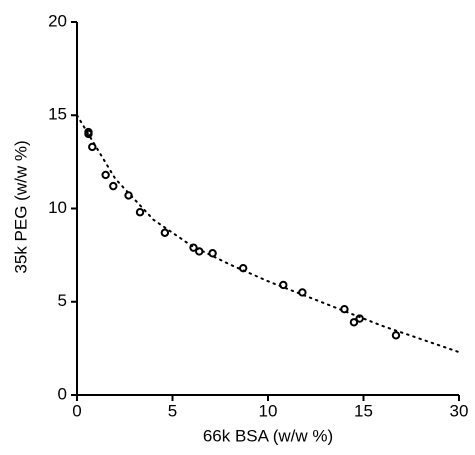  What do you see at coordinates (459, 410) in the screenshot?
I see `x-tick-label: 30` at bounding box center [459, 410].